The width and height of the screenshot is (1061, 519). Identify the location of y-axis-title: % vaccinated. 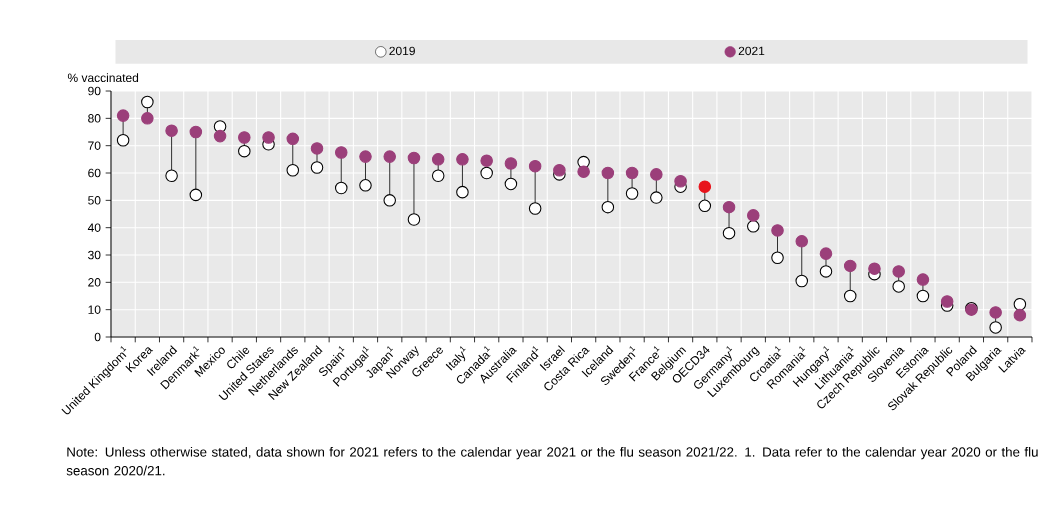
(103, 78).